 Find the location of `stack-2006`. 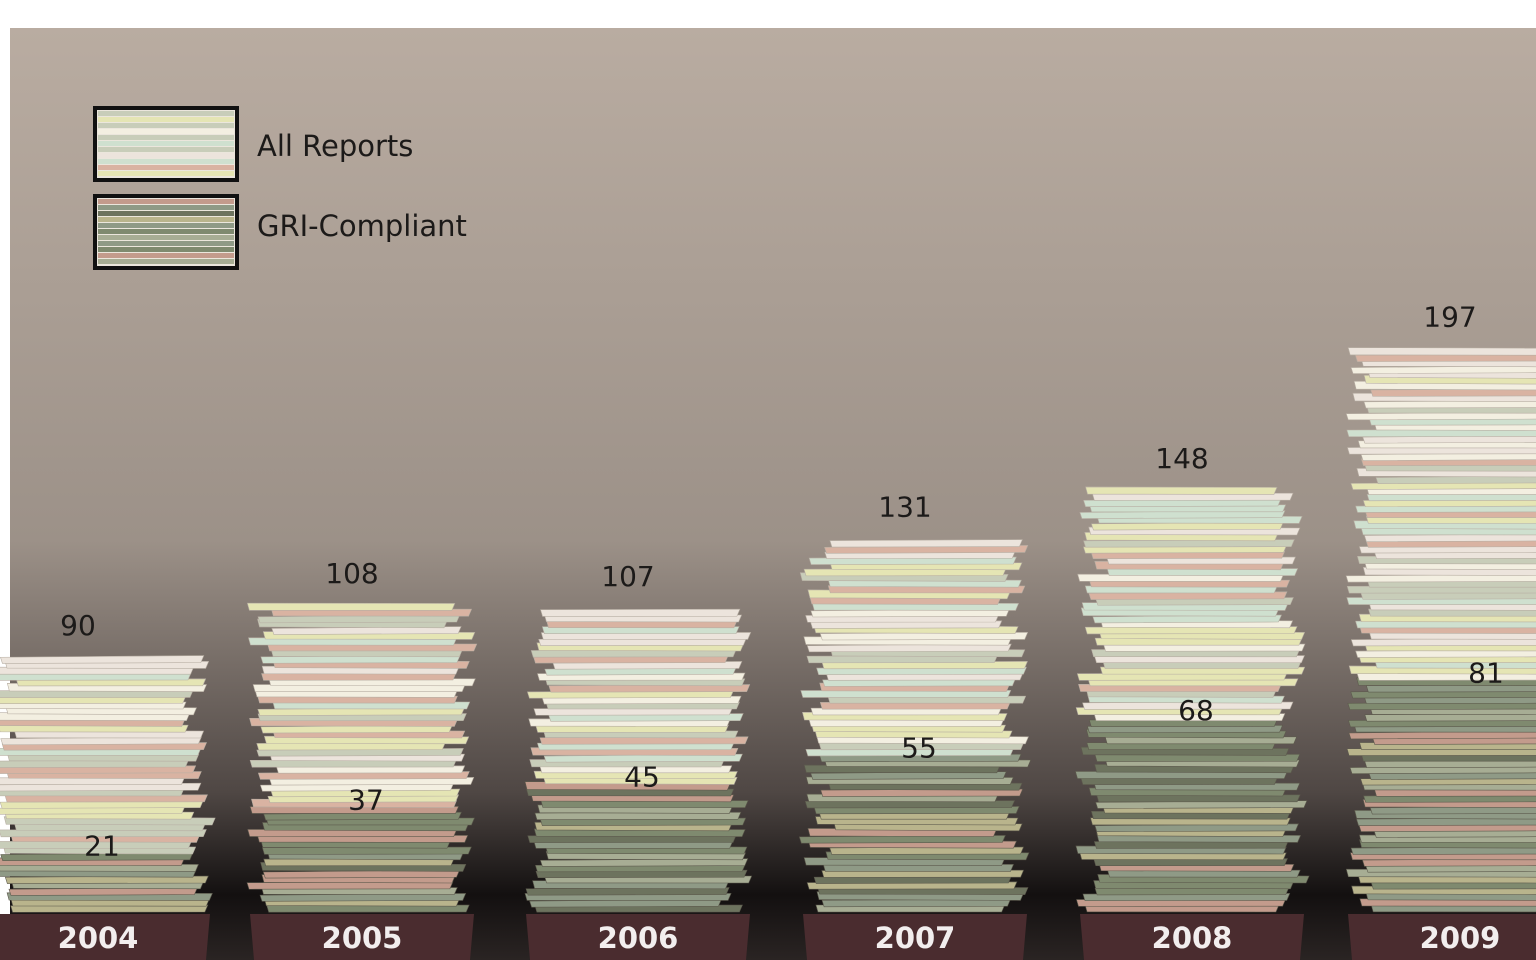

stack-2006 is located at coordinates (638, 784).